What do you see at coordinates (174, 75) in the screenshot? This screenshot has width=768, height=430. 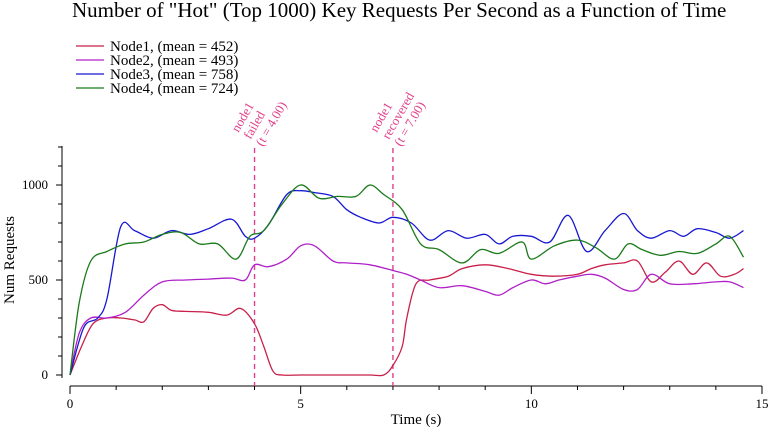 I see `legend-label: Node3, (mean = 758)` at bounding box center [174, 75].